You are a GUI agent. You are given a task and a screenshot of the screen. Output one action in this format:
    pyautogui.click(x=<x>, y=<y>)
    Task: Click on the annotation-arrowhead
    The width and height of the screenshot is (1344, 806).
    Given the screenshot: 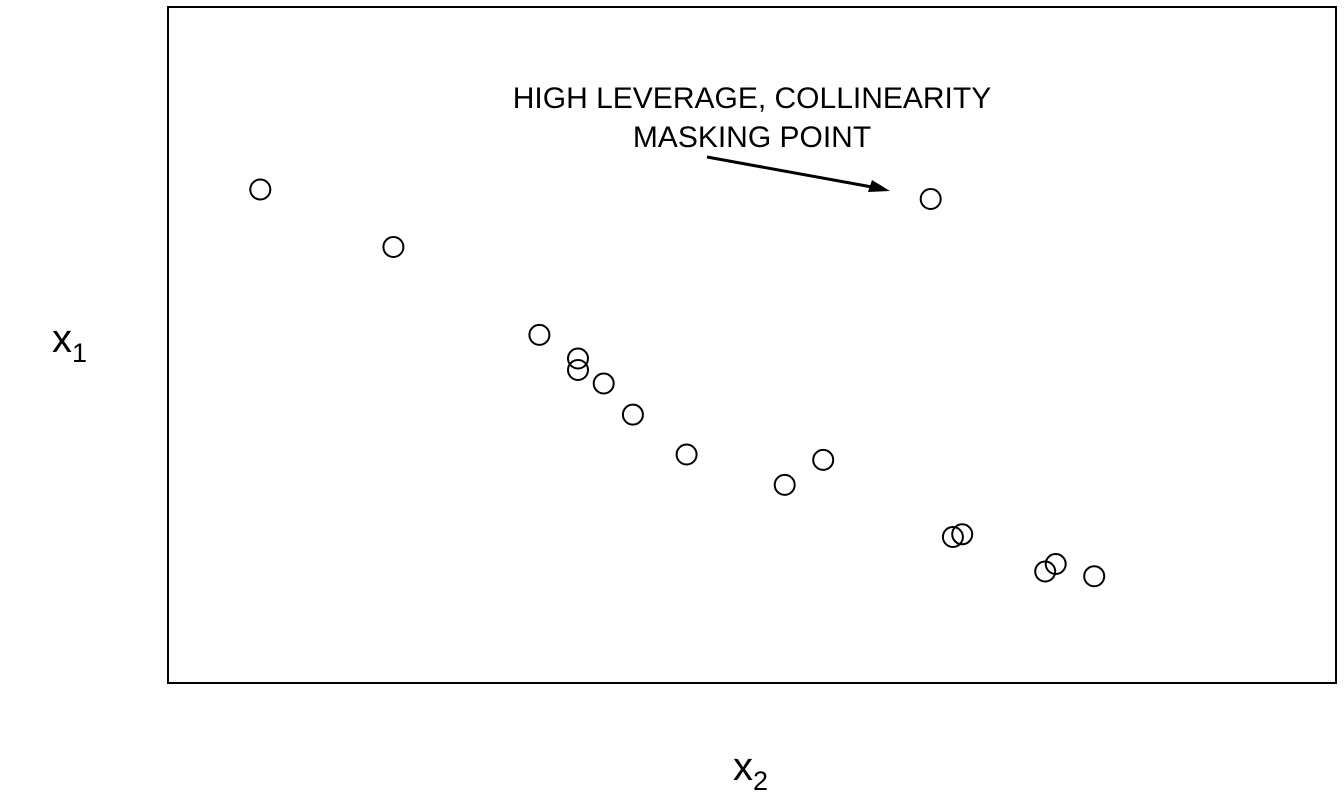 What is the action you would take?
    pyautogui.click(x=879, y=186)
    